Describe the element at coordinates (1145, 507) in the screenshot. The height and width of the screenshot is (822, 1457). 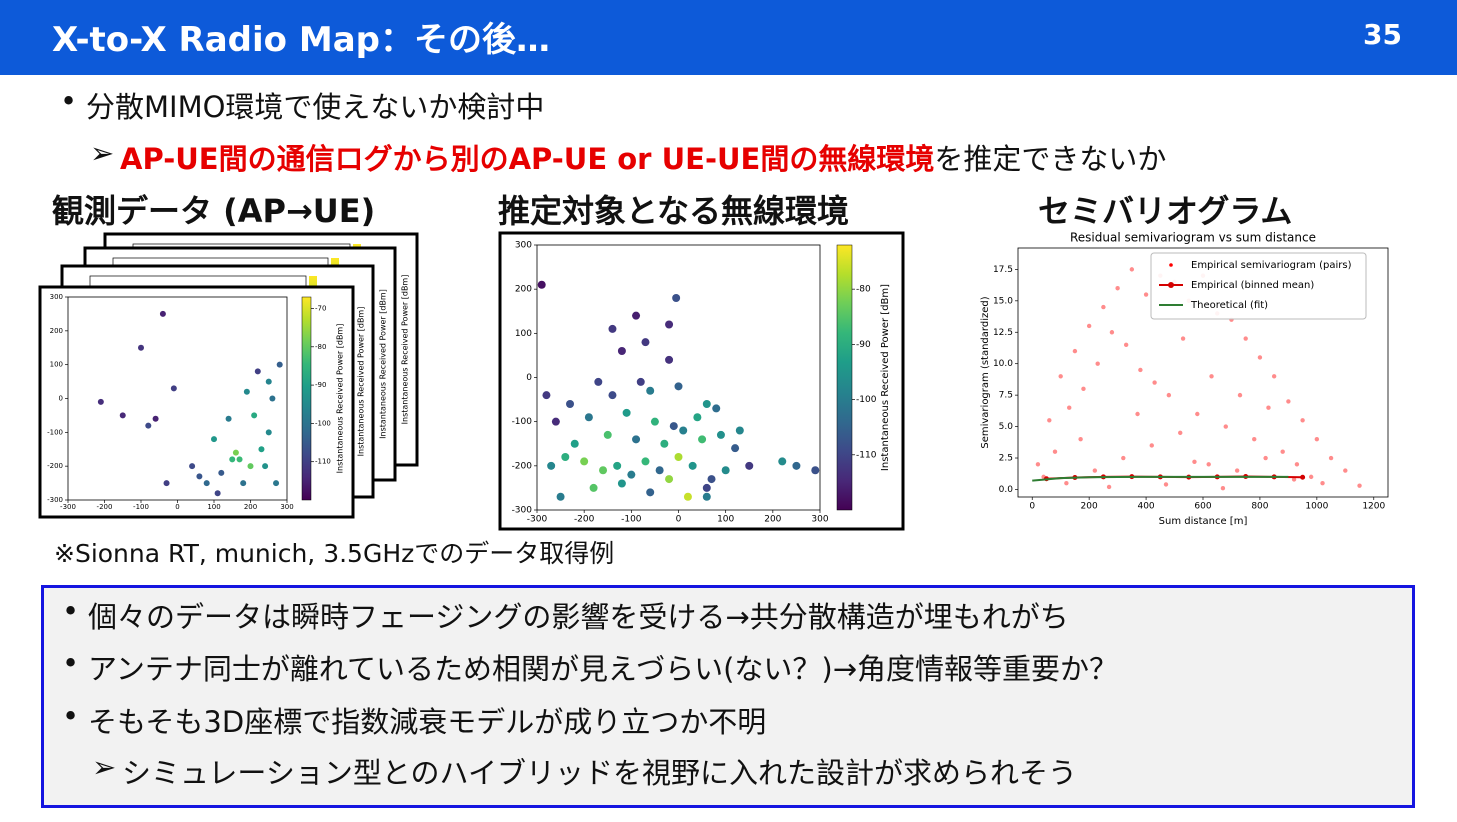
I see `x-tick-label: 400` at that location.